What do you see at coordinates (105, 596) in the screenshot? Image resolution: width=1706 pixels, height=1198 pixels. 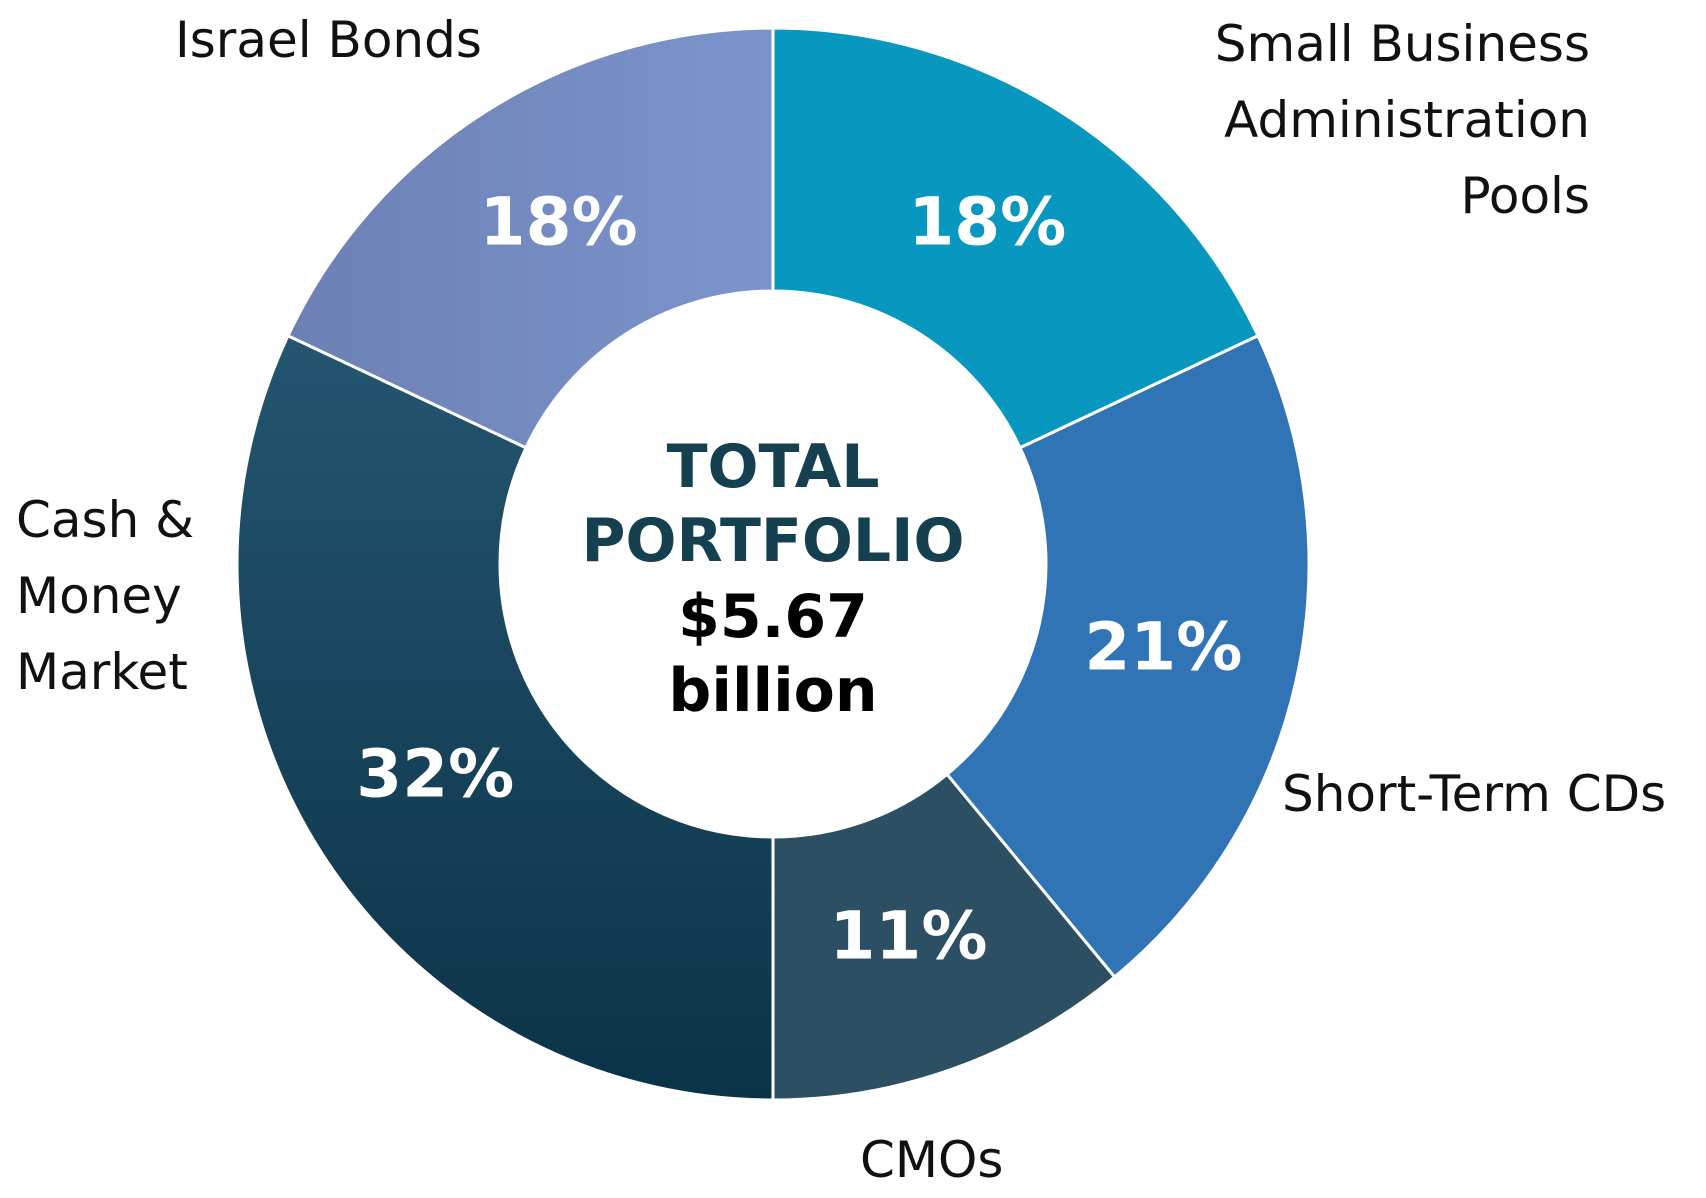 I see `label-cash: Cash & Money Market` at bounding box center [105, 596].